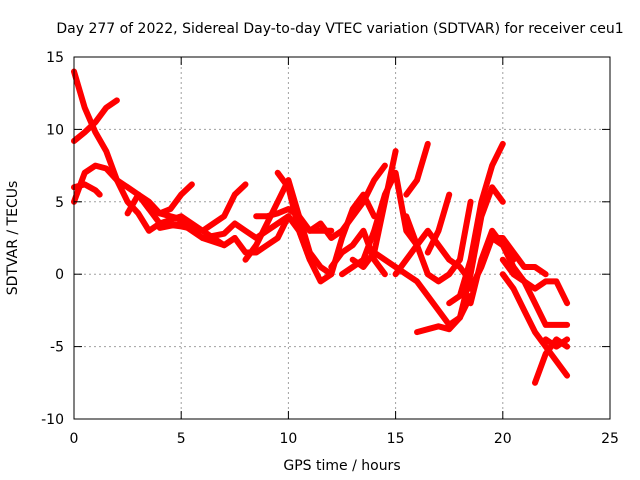 The image size is (640, 480). What do you see at coordinates (55, 130) in the screenshot?
I see `y-tick-label: 10` at bounding box center [55, 130].